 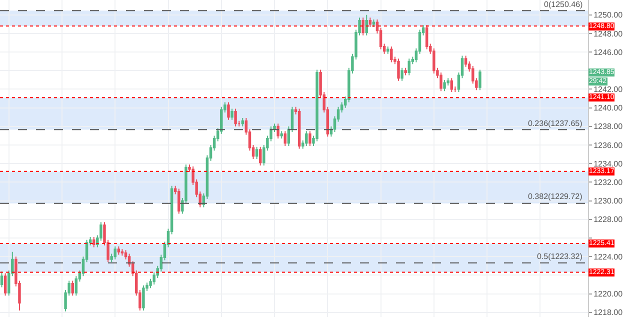 What do you see at coordinates (609, 163) in the screenshot?
I see `y-tick-label: 1234.00` at bounding box center [609, 163].